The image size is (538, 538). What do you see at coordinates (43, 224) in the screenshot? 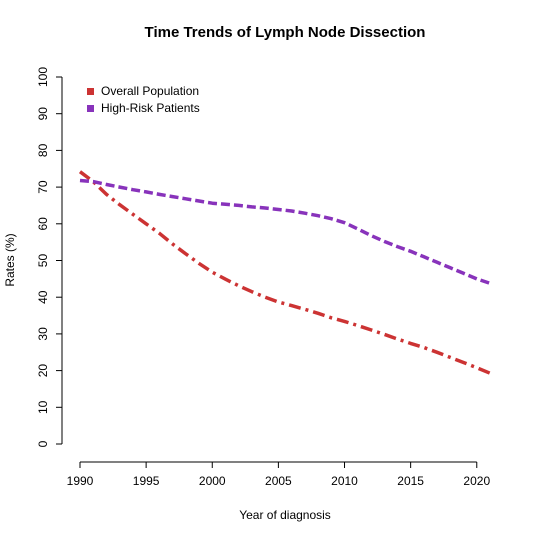
I see `y-tick-label: 60` at bounding box center [43, 224].